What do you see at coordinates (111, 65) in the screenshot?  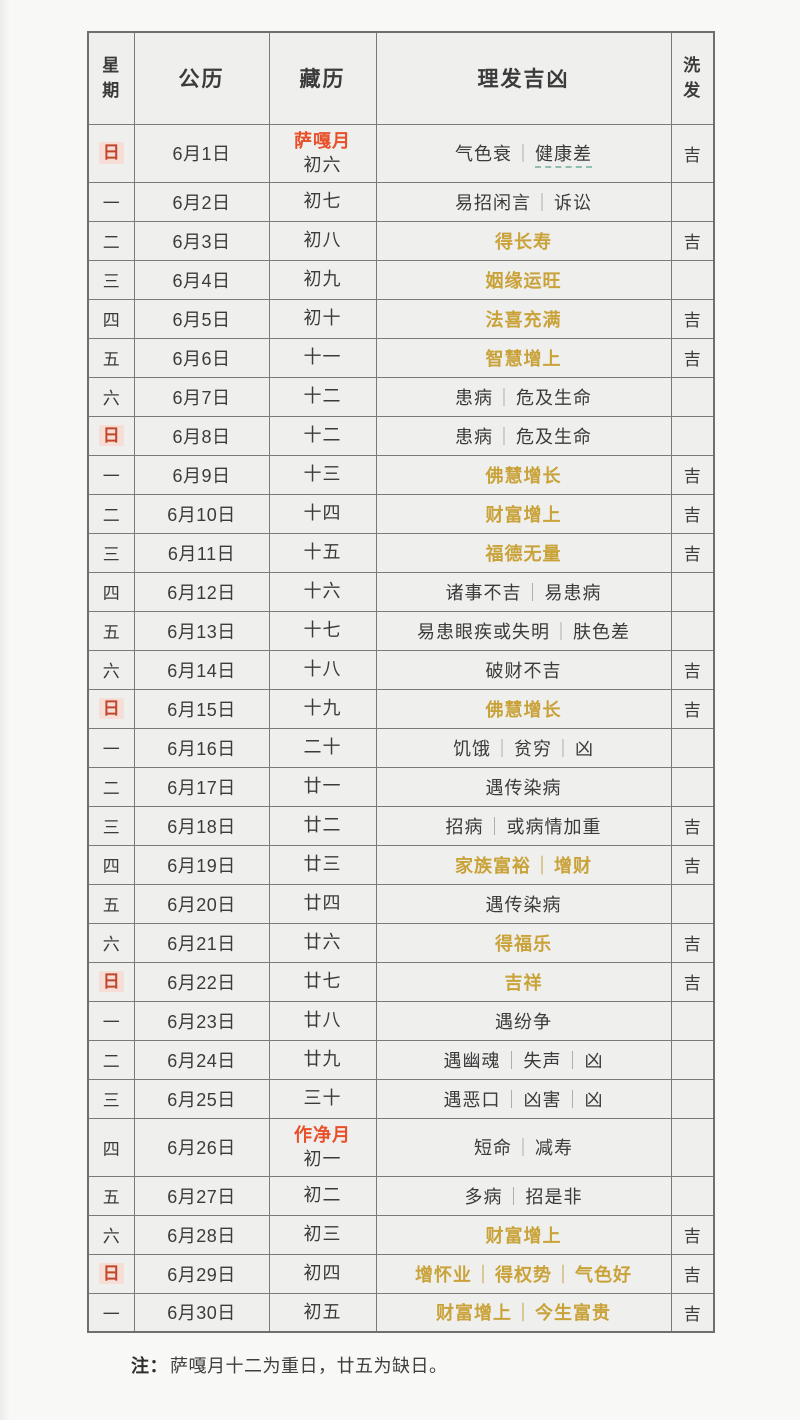 I see `weekday-header-char-1: 星` at bounding box center [111, 65].